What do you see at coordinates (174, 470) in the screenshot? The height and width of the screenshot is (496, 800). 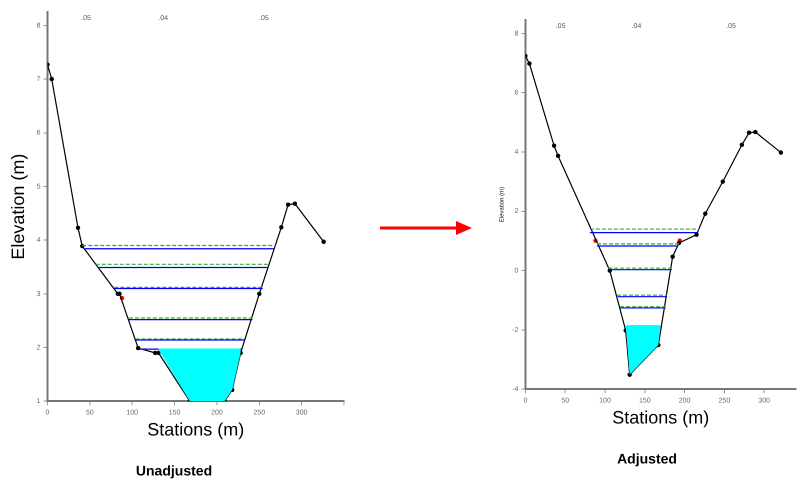 I see `text: Unadjusted` at bounding box center [174, 470].